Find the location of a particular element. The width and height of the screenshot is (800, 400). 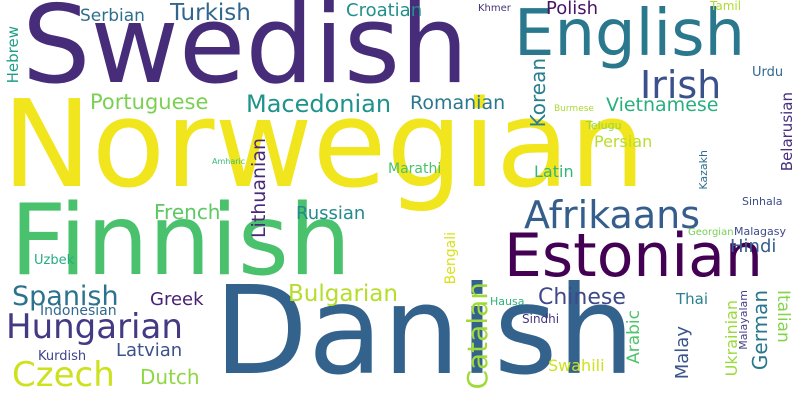

word-malayalam: Malayalam is located at coordinates (743, 320).